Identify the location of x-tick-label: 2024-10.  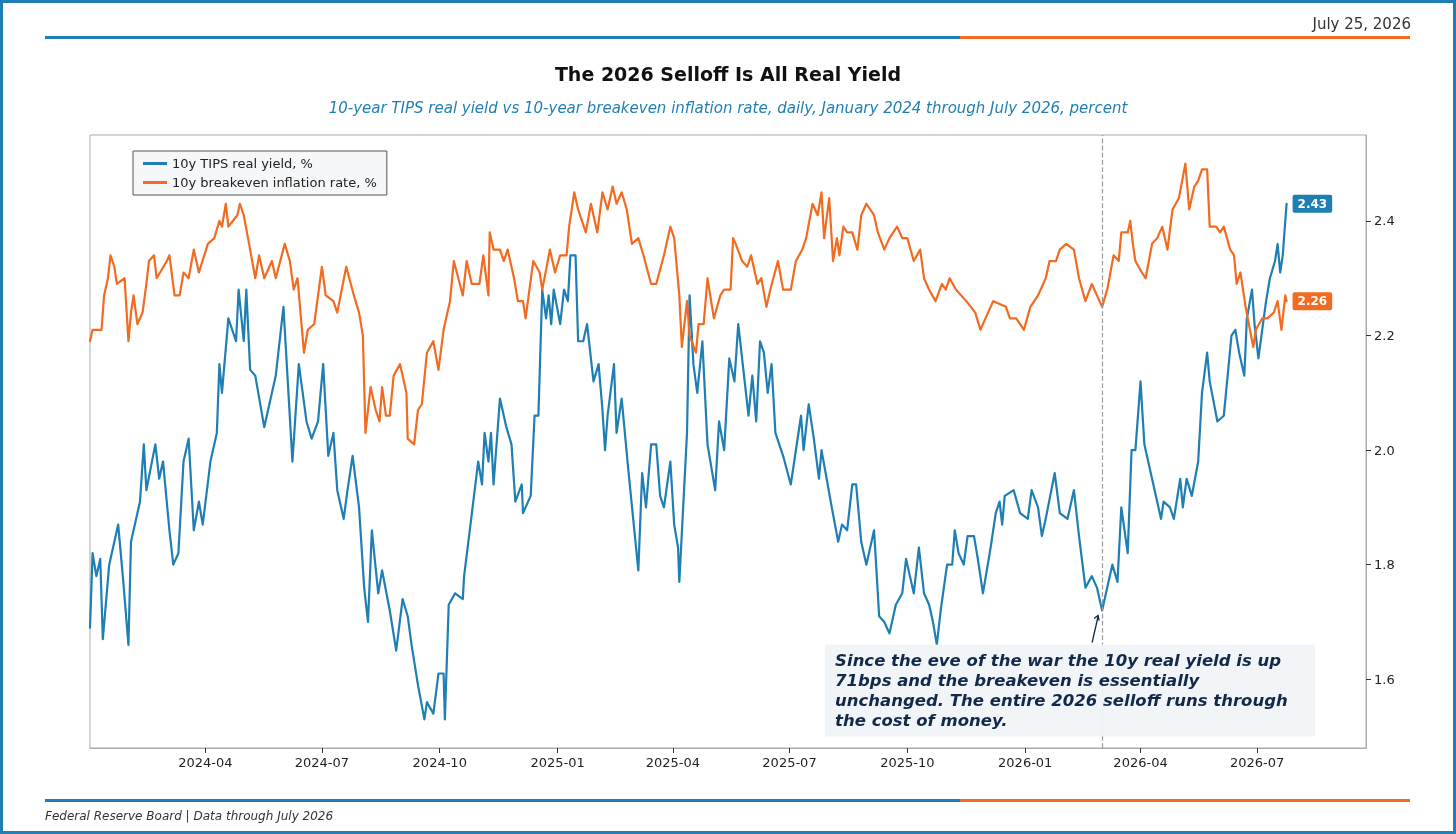
(439, 762).